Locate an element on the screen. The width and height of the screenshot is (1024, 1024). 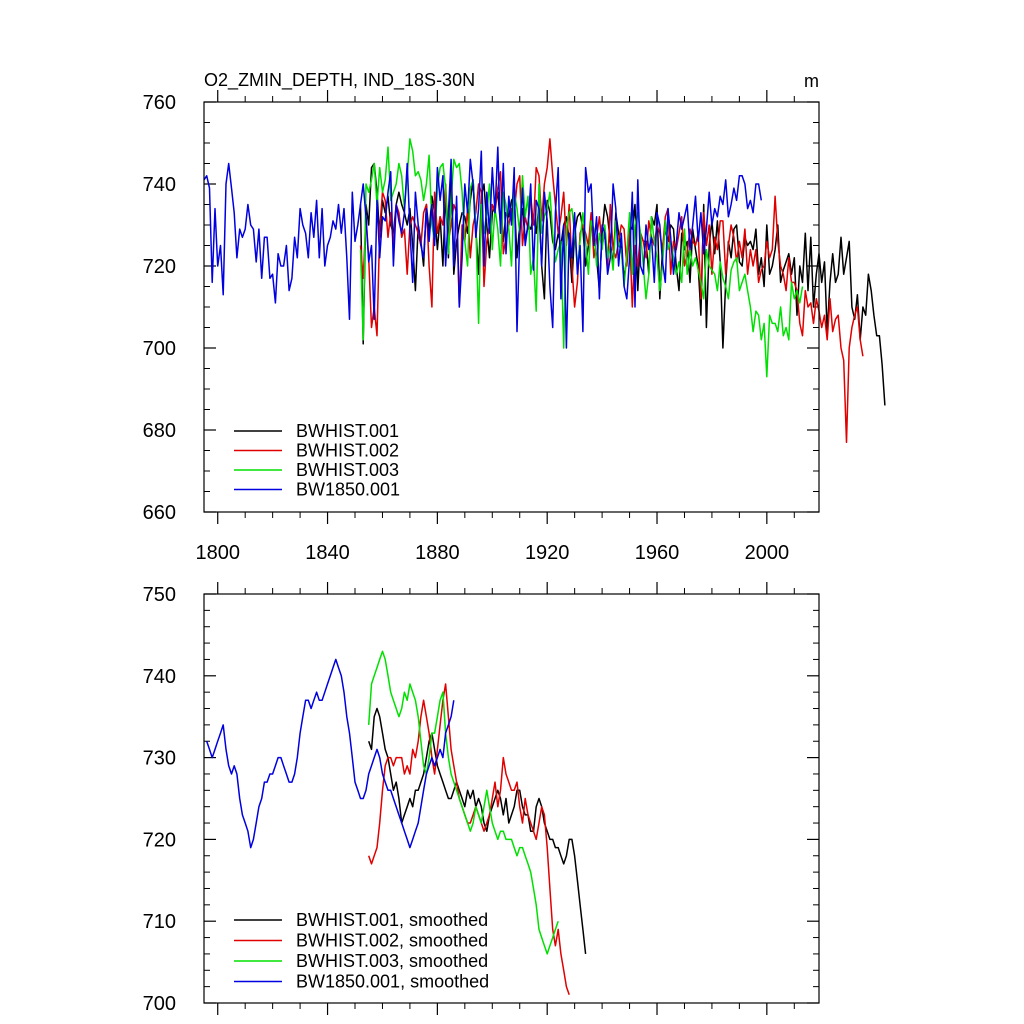
y-tick-label: 750 is located at coordinates (159, 595).